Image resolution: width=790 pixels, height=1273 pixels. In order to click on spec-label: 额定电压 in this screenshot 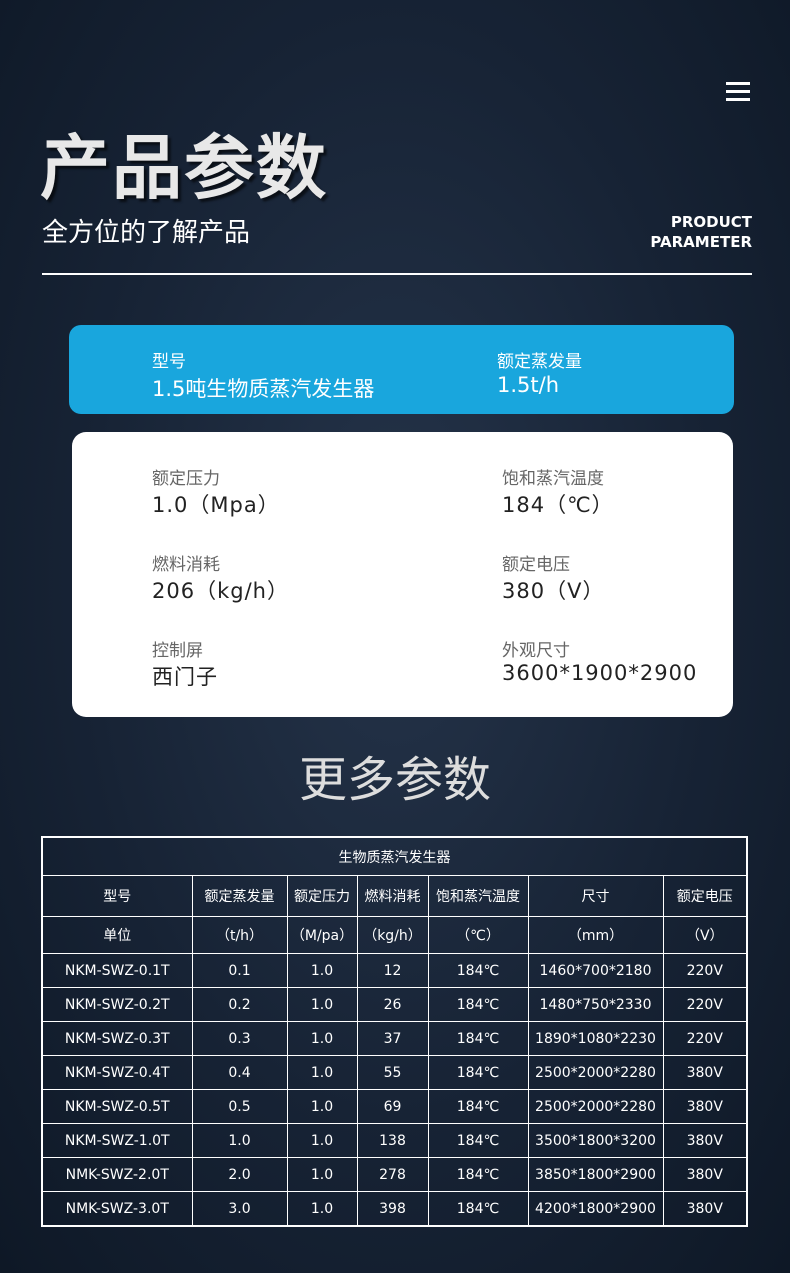, I will do `click(536, 565)`.